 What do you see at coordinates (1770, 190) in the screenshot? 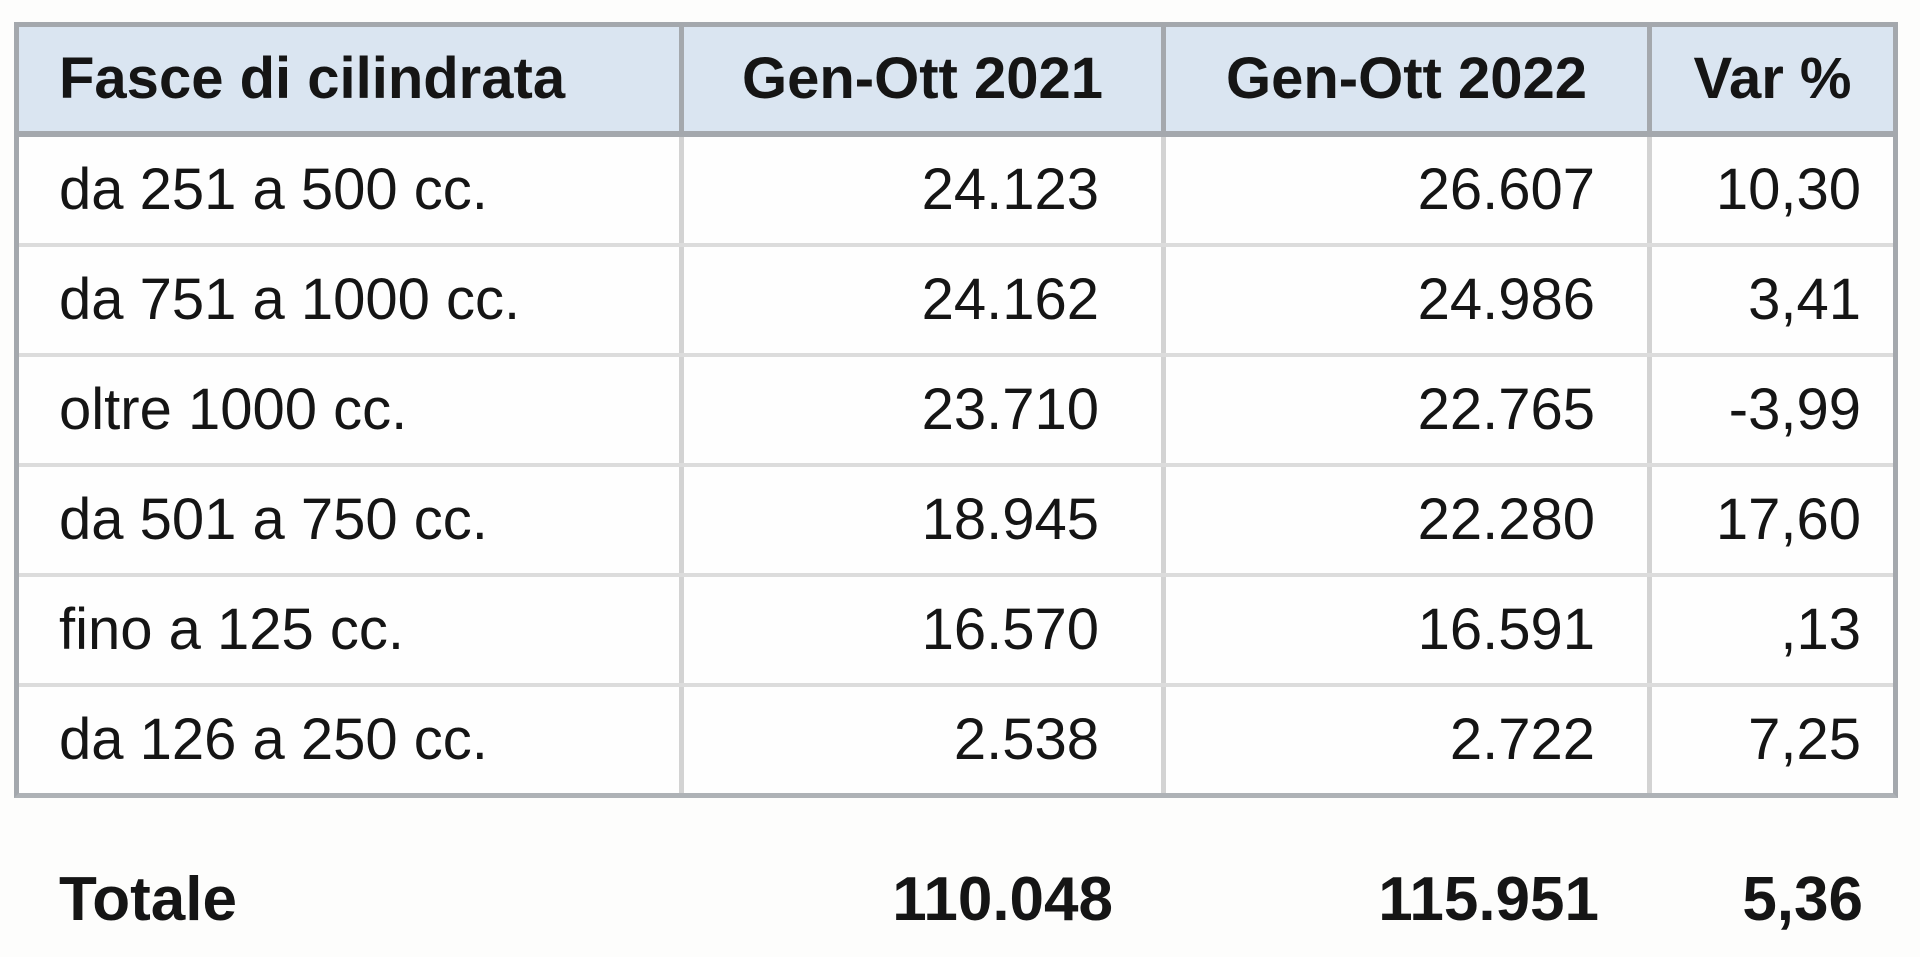
I see `cell-var-pct: 10,30` at bounding box center [1770, 190].